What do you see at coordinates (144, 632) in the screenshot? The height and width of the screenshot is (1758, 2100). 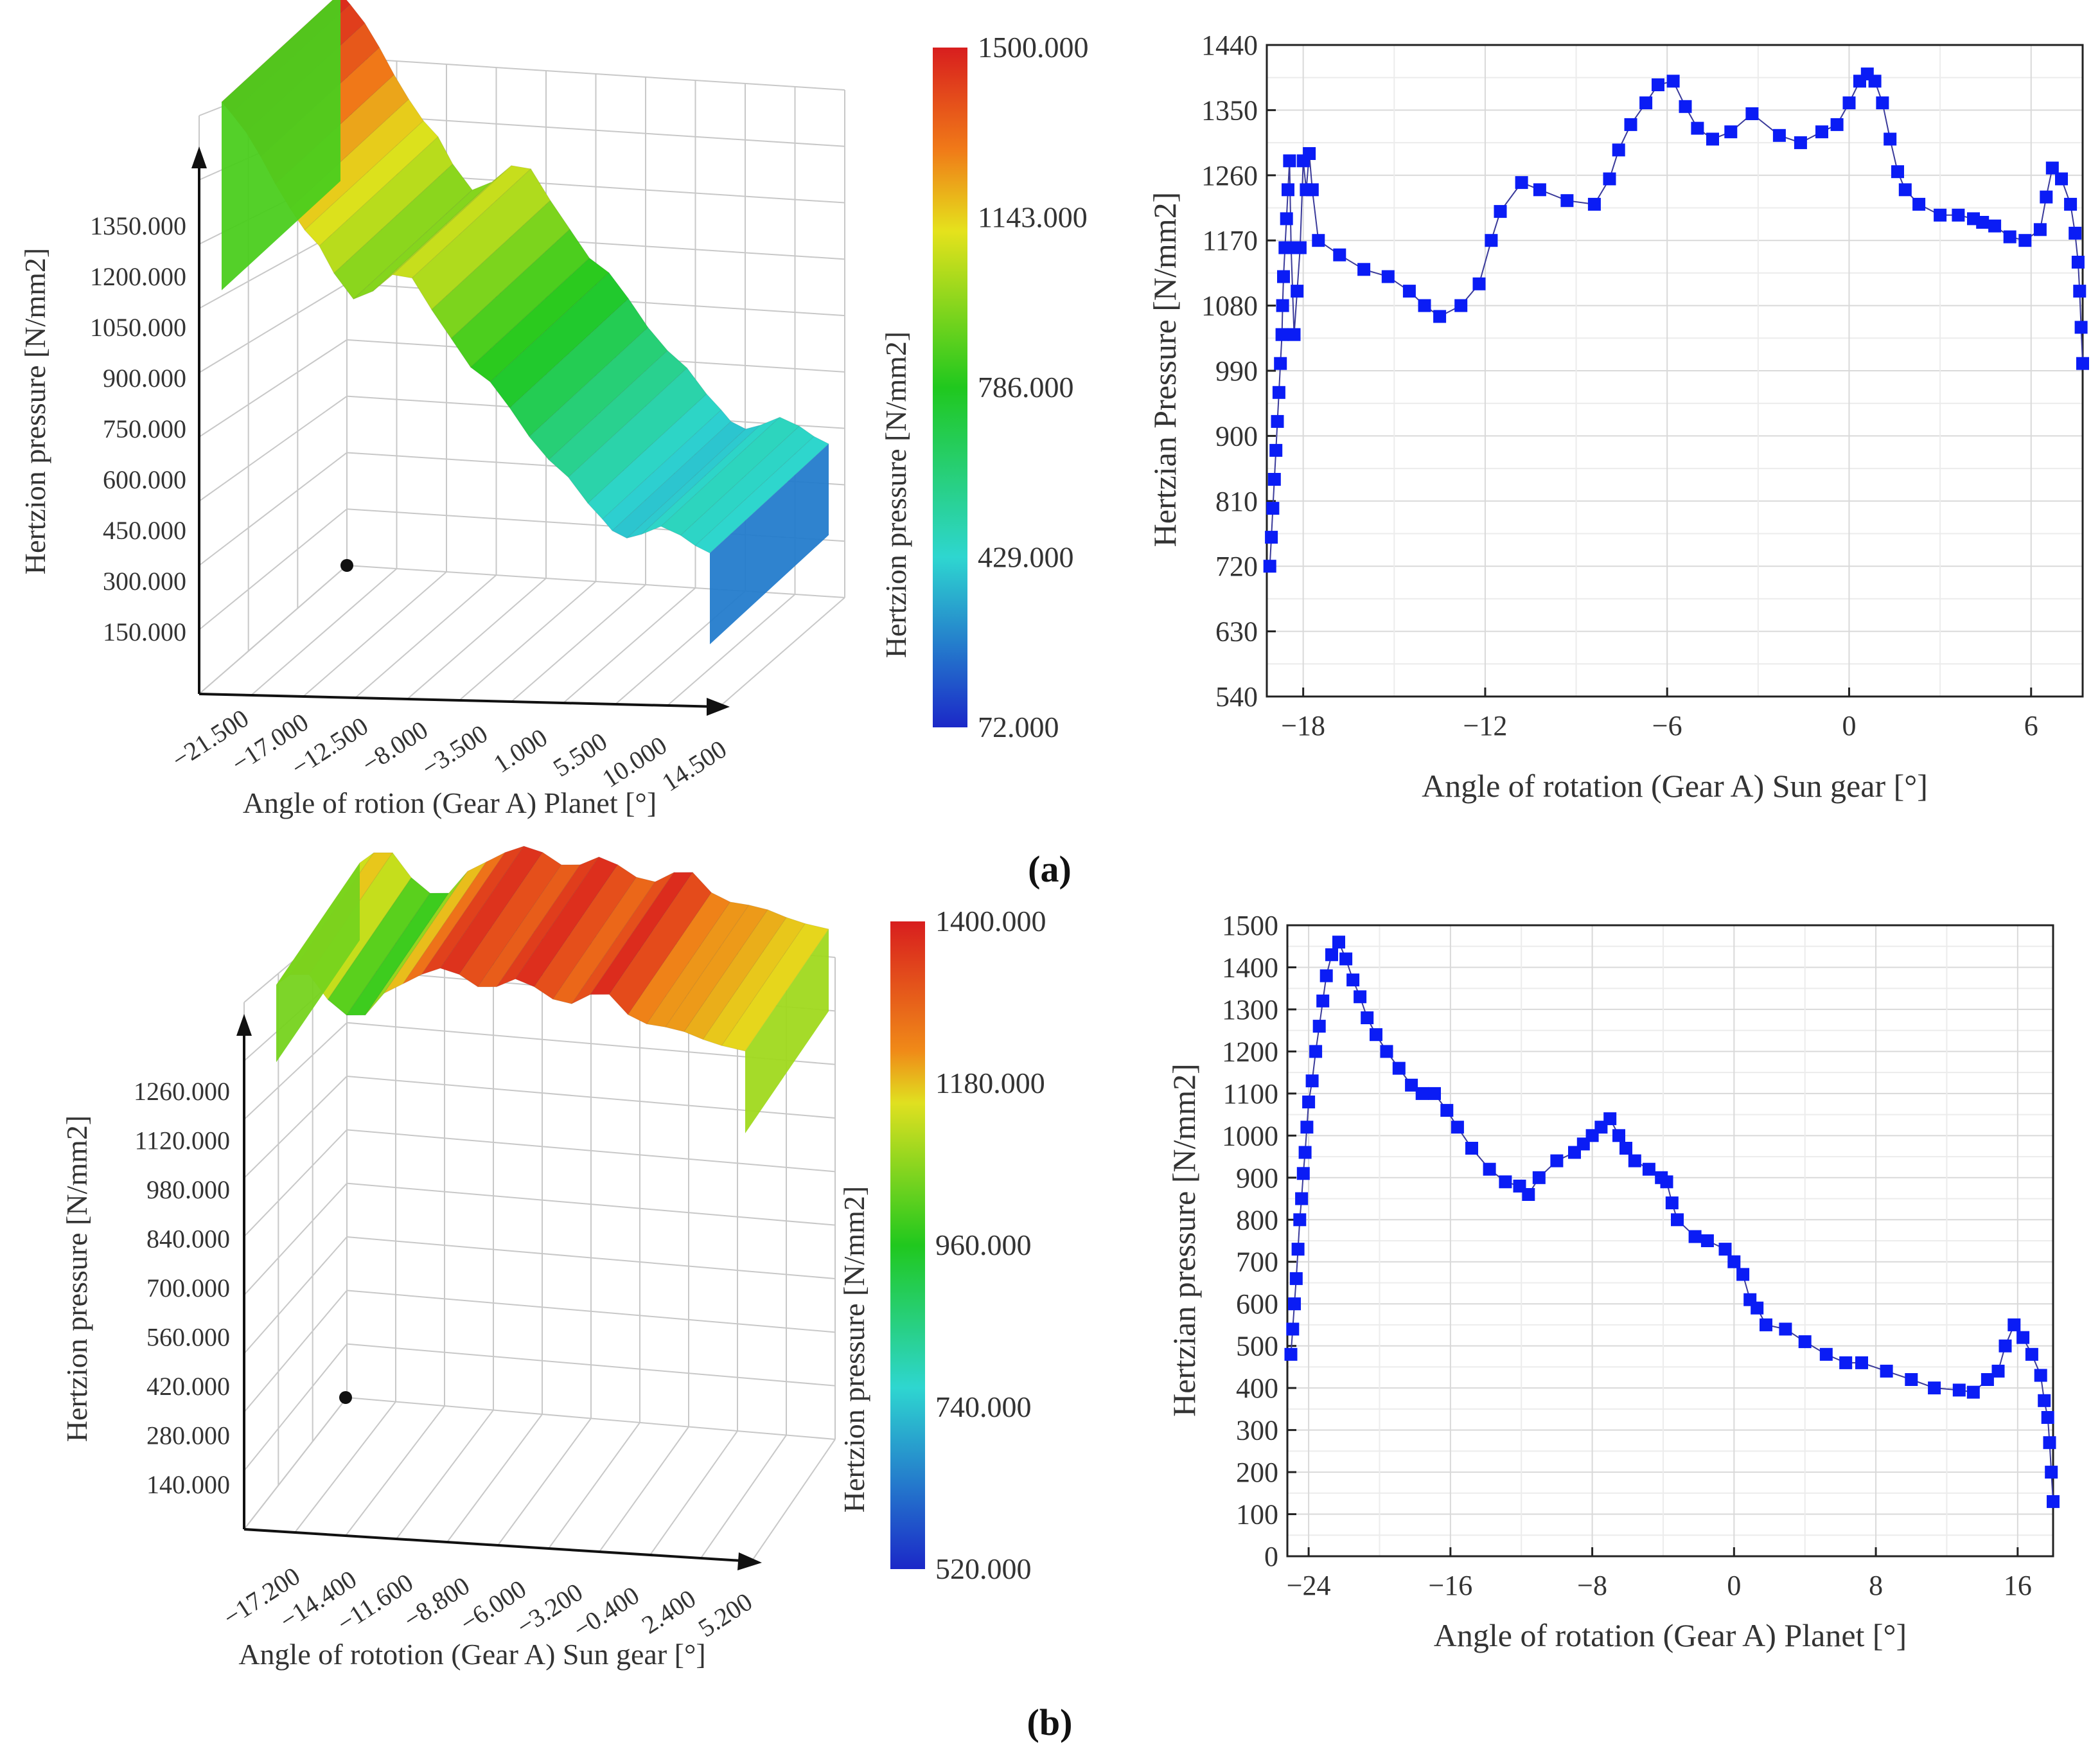 I see `z-tick-label: 150.000` at bounding box center [144, 632].